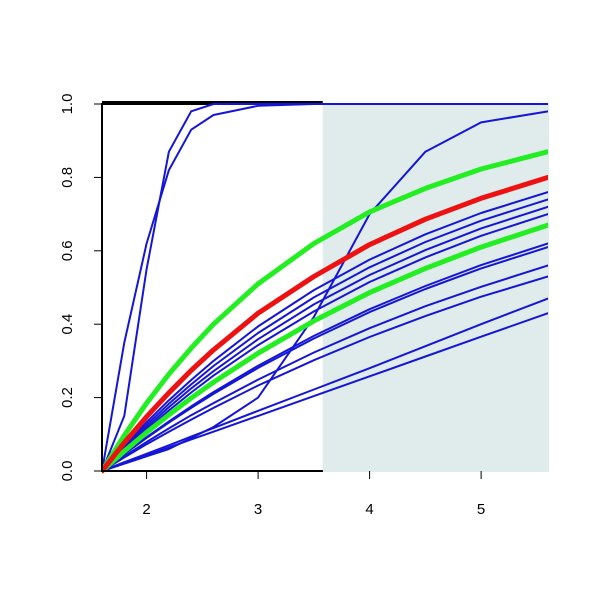 The height and width of the screenshot is (605, 600). What do you see at coordinates (67, 177) in the screenshot?
I see `y-tick-label: 0.8` at bounding box center [67, 177].